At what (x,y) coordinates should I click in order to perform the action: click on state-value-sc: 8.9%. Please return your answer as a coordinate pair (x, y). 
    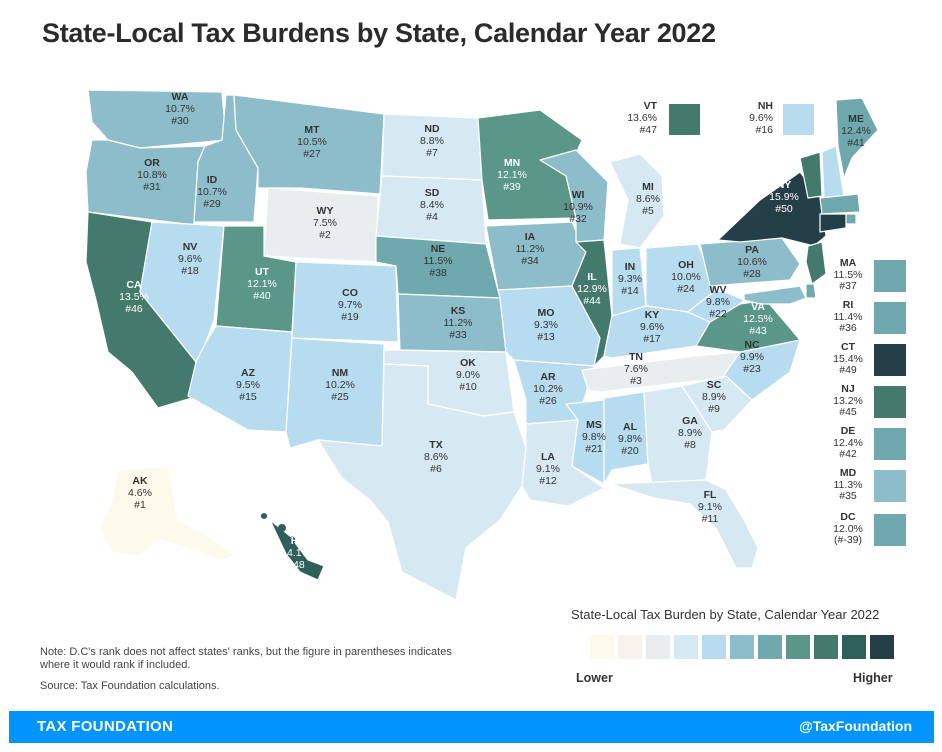
    Looking at the image, I should click on (714, 397).